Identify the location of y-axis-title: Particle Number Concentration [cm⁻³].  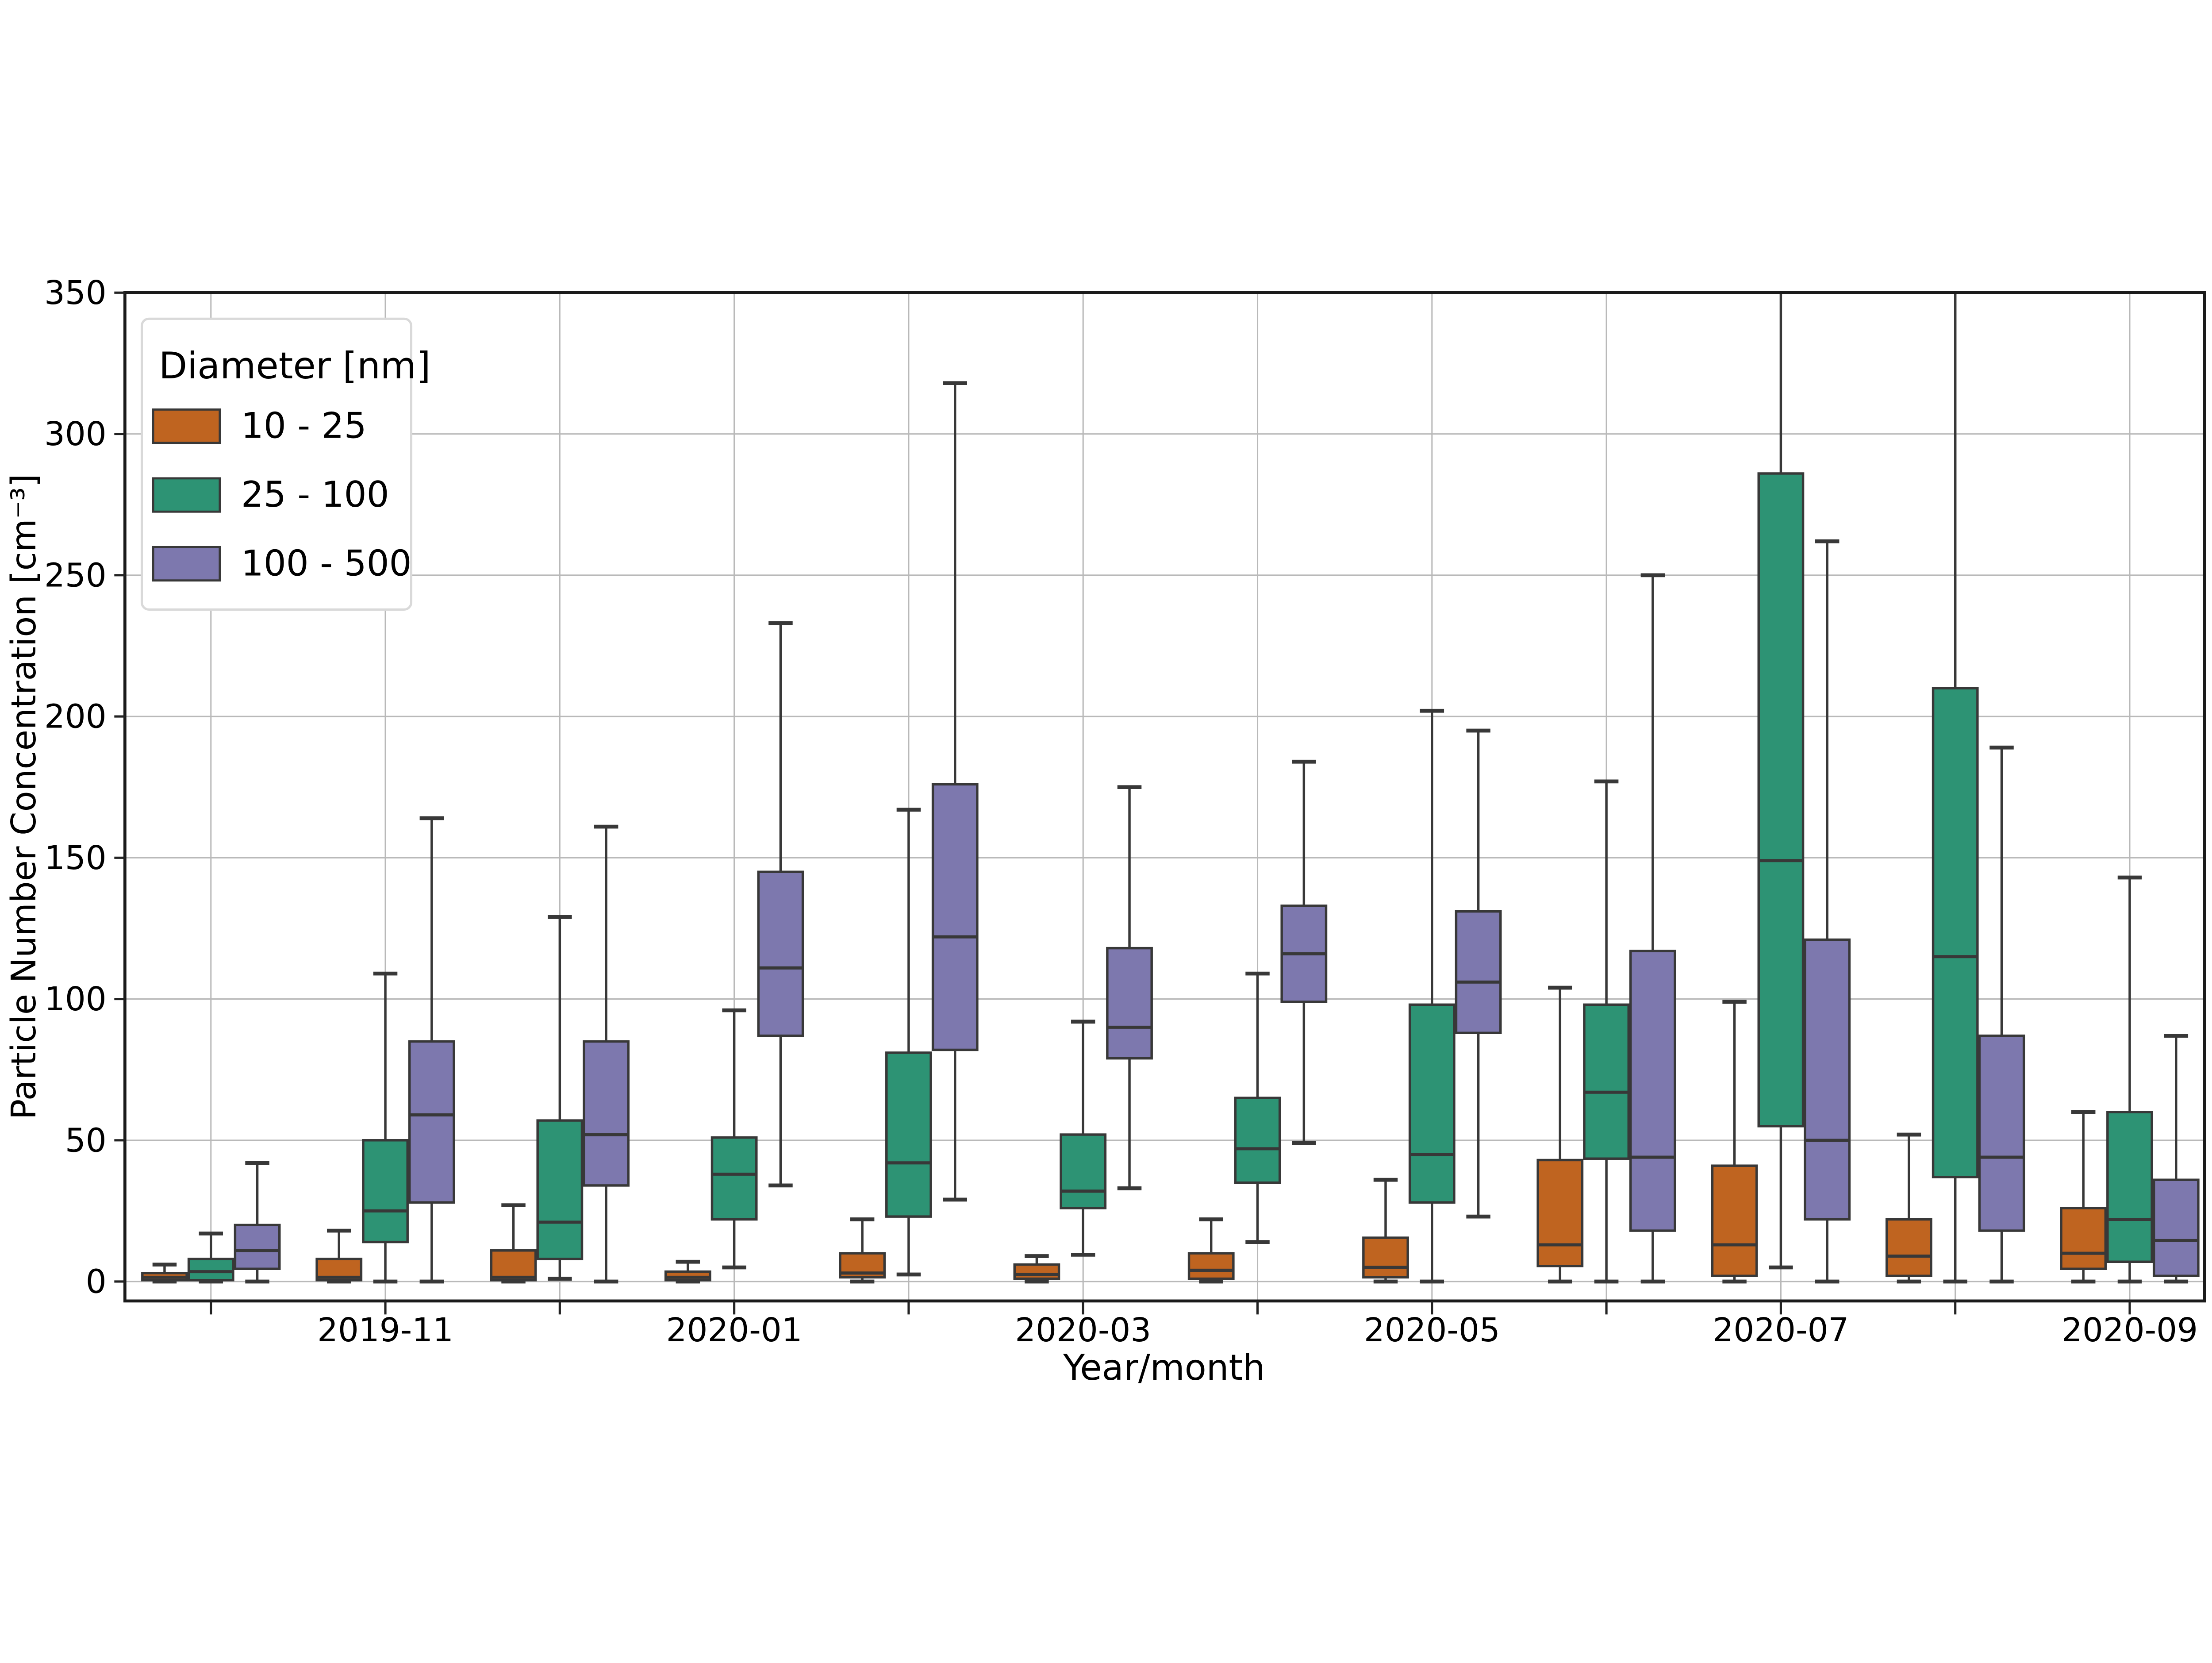
(24, 797).